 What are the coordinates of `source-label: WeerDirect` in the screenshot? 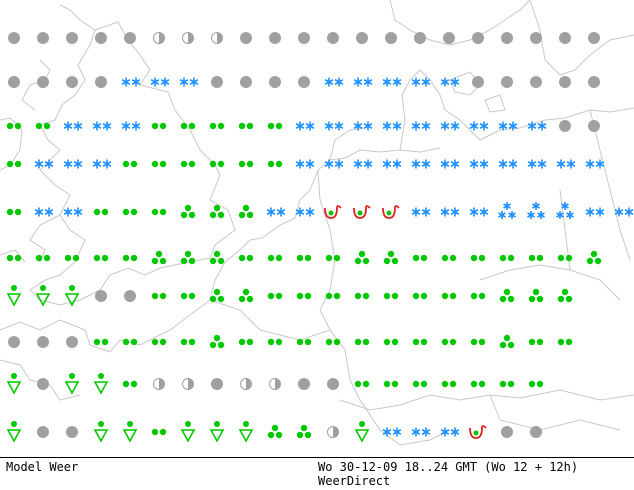 It's located at (354, 481).